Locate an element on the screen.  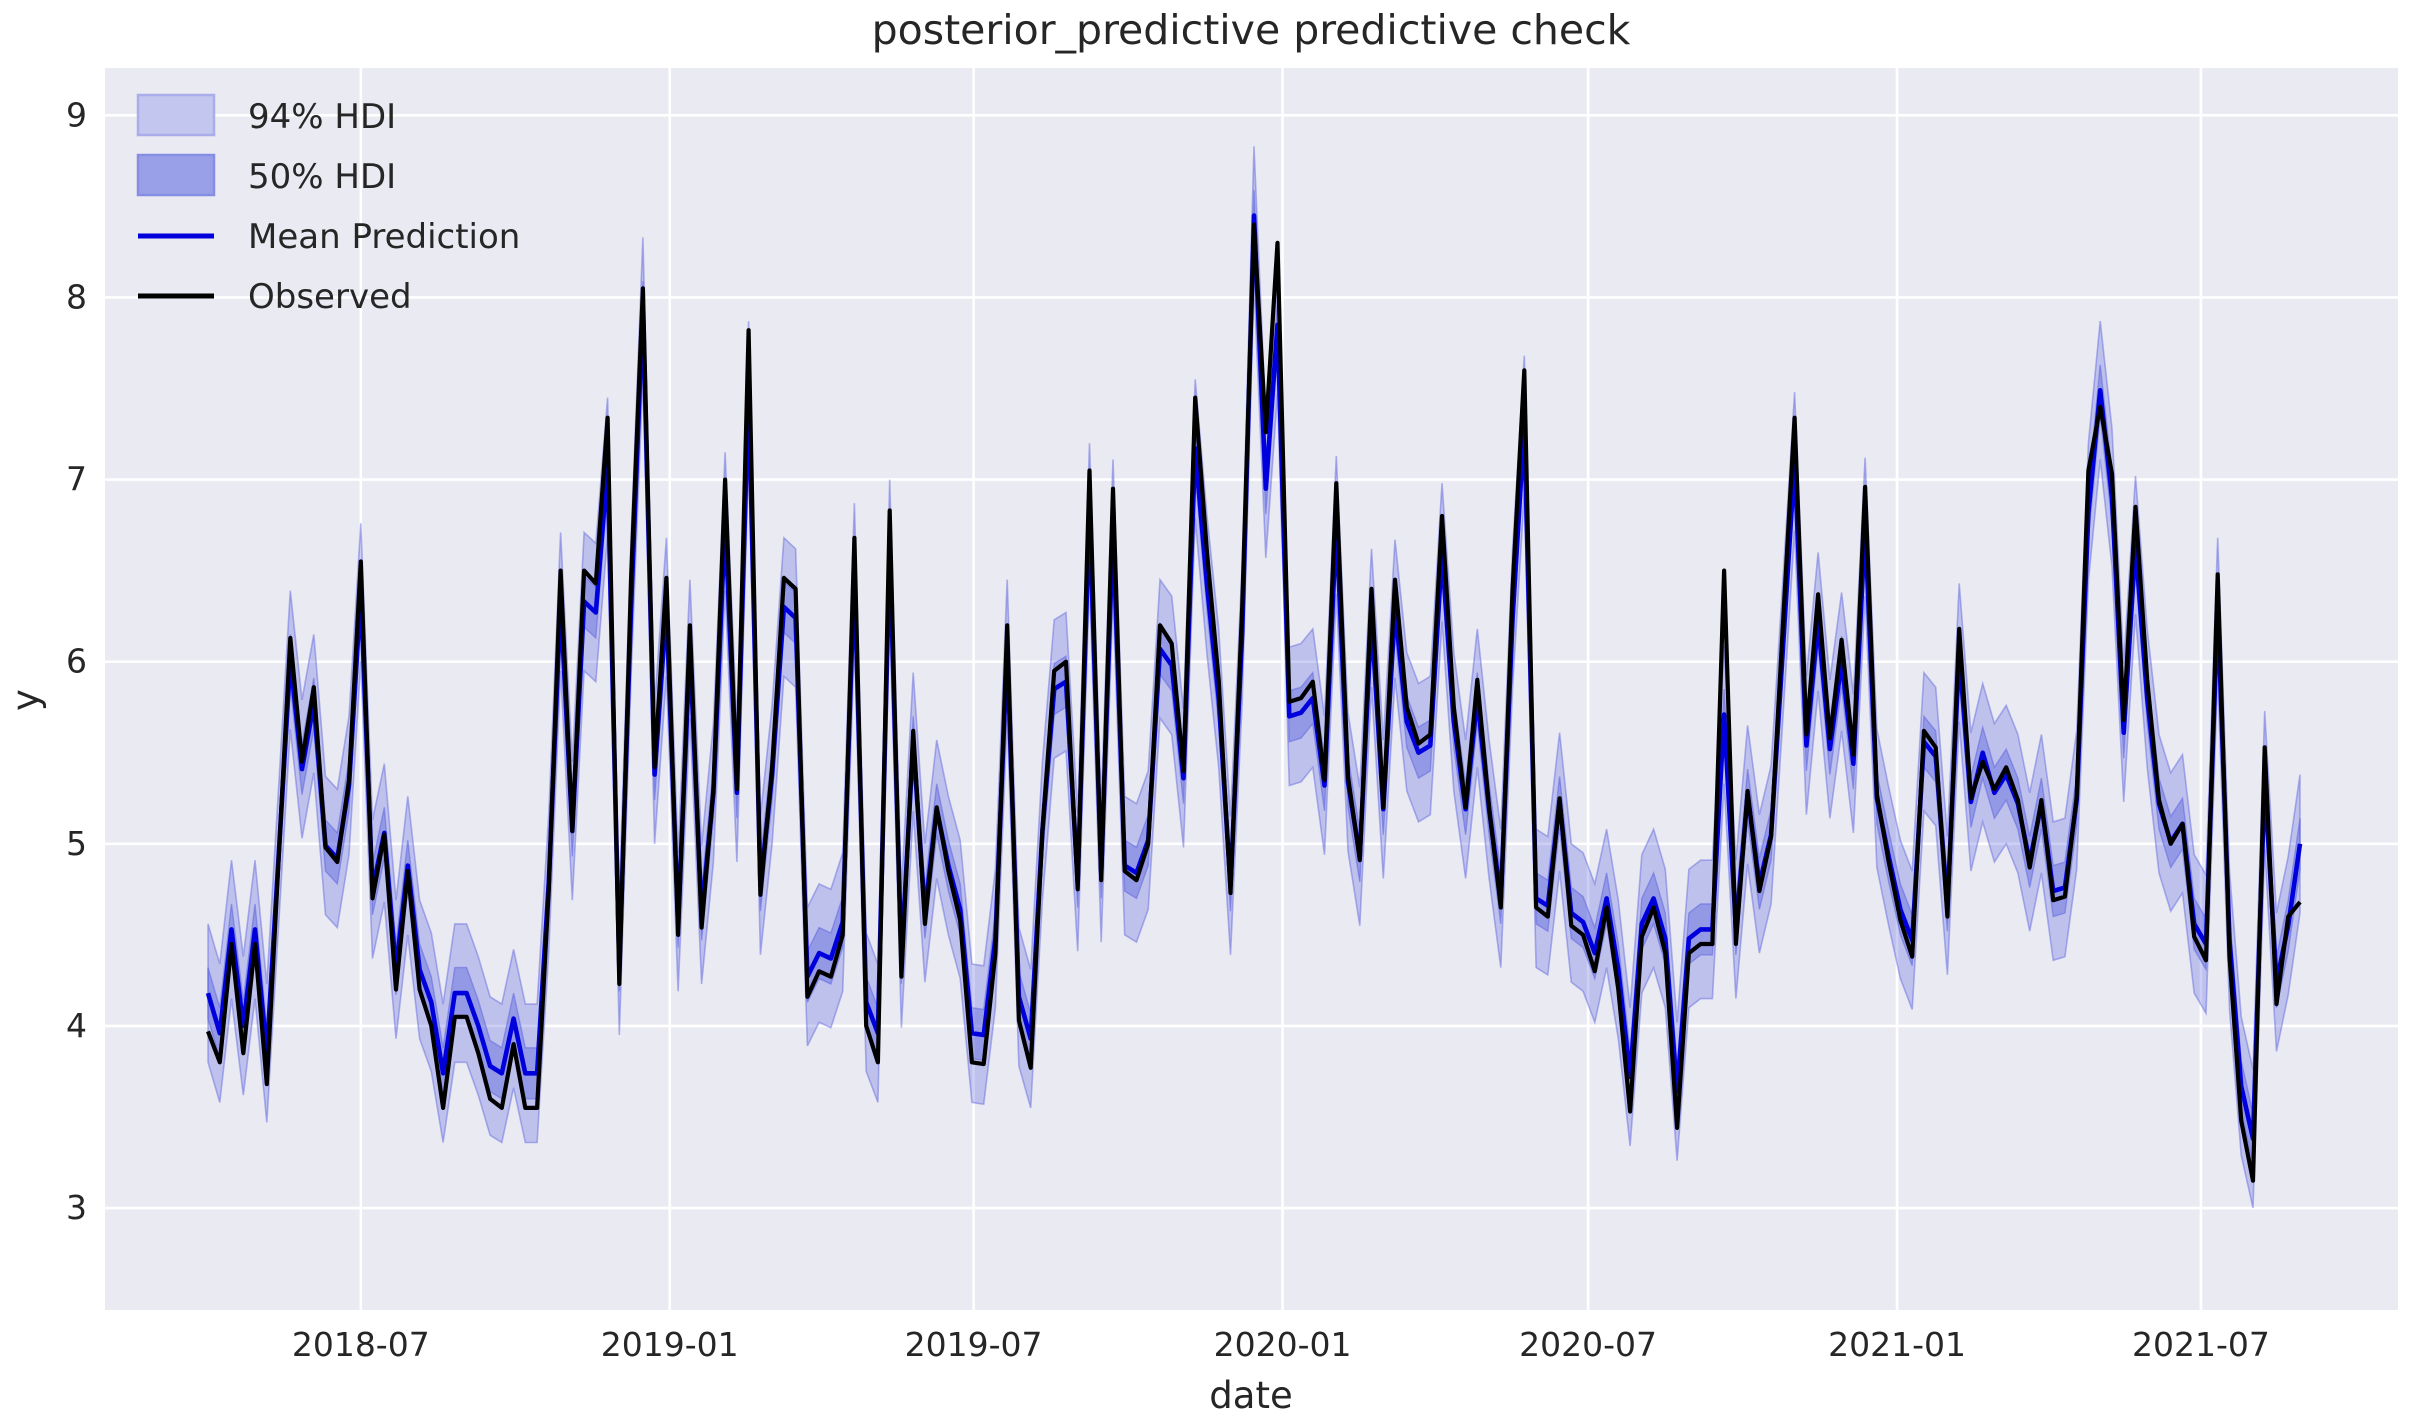
x-tick-label: 2018-07 is located at coordinates (361, 1344).